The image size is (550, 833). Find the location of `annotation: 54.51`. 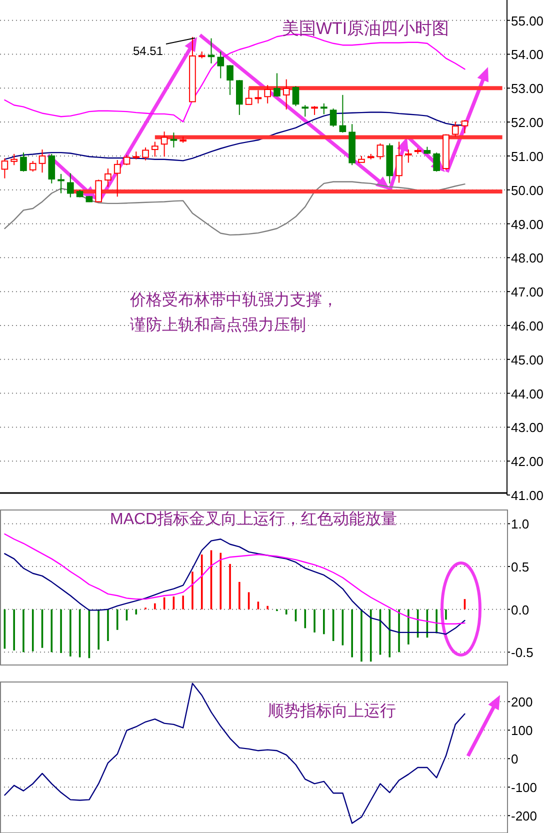

annotation: 54.51 is located at coordinates (148, 51).